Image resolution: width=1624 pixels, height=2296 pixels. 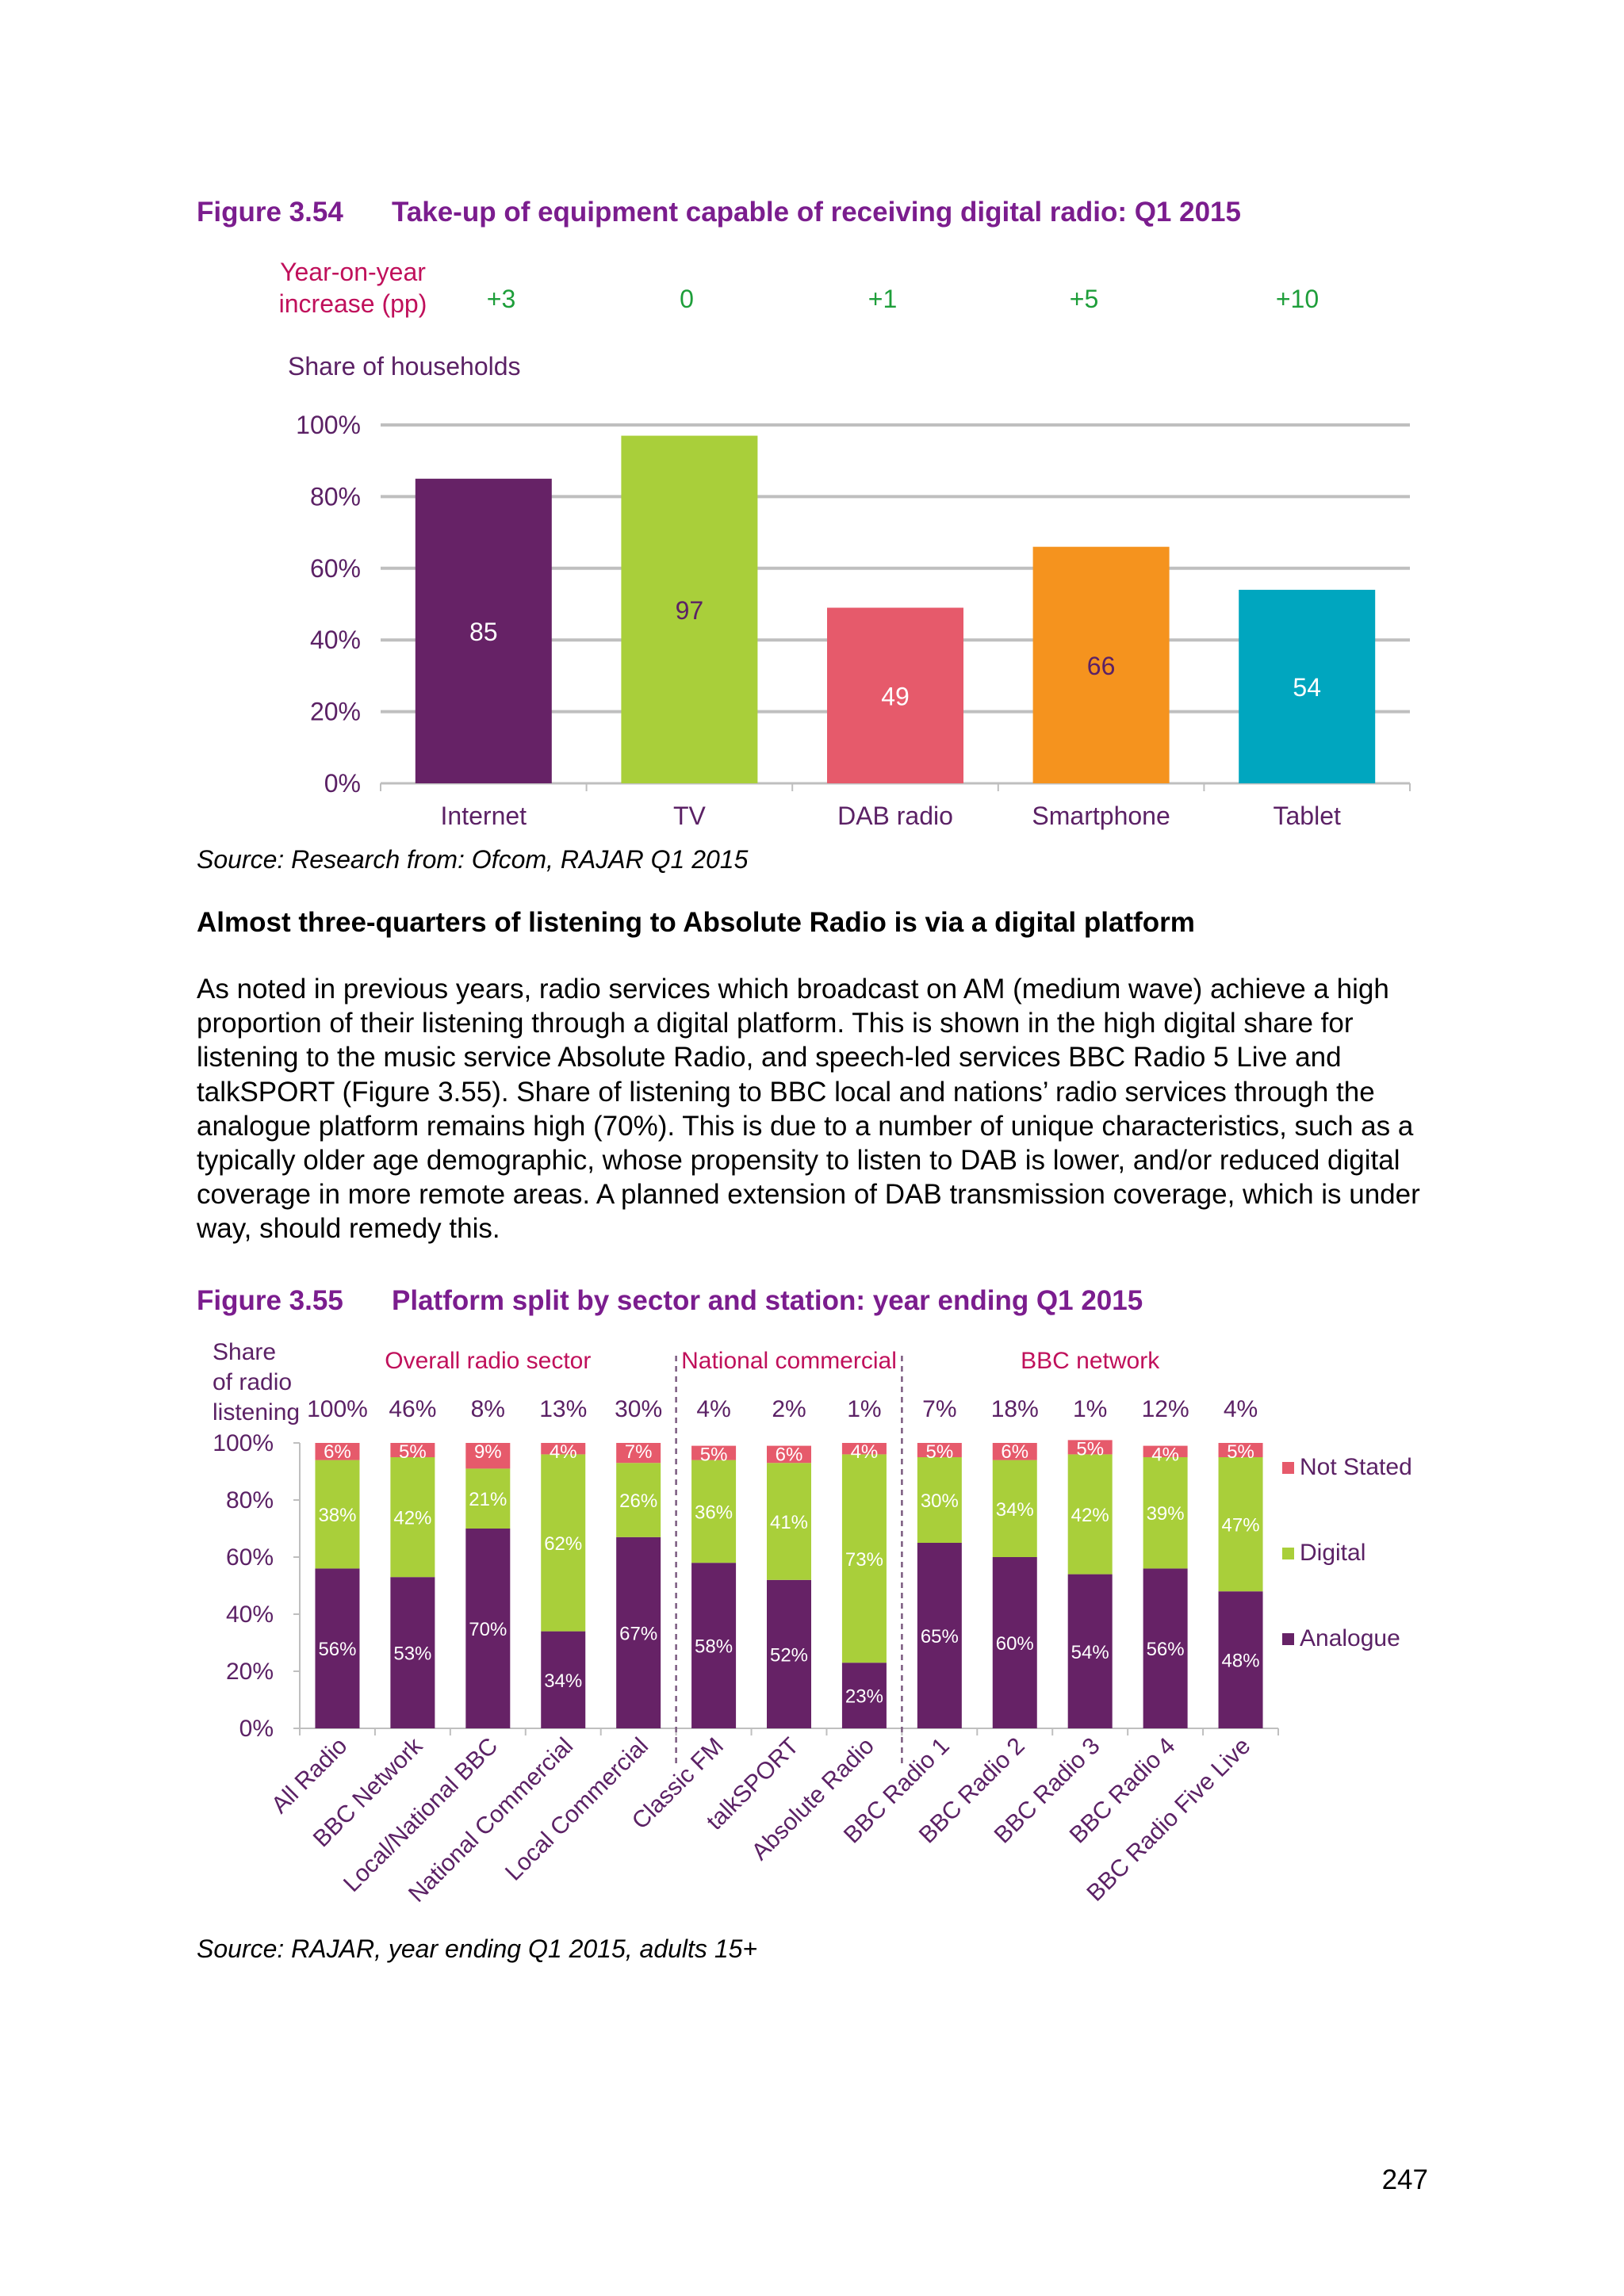 I want to click on segment-value-label: 54%, so click(x=1090, y=1652).